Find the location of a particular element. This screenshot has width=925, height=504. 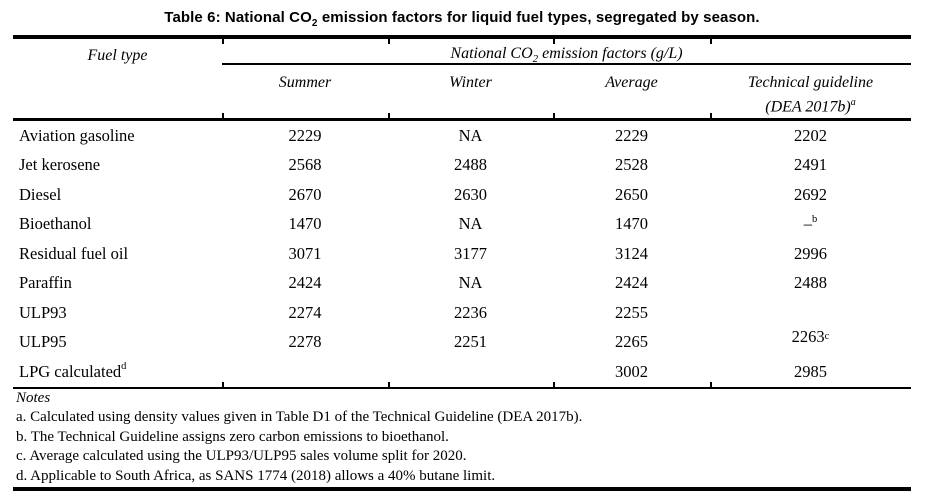

notes-label: Notes is located at coordinates (33, 398).